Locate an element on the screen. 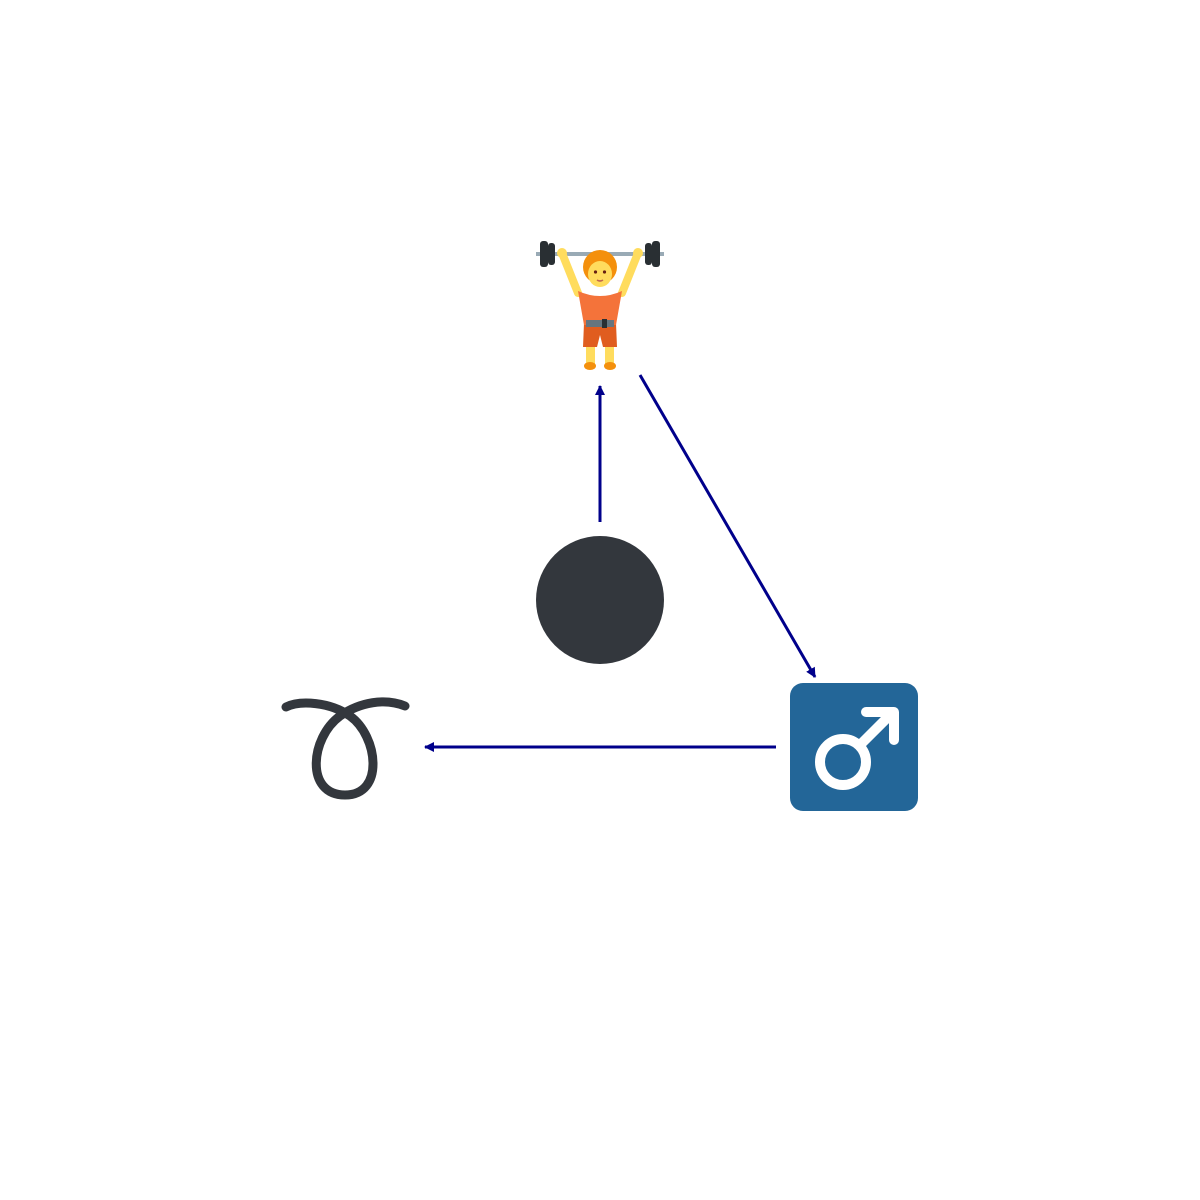 The height and width of the screenshot is (1200, 1200). curly-loop-icon is located at coordinates (345, 748).